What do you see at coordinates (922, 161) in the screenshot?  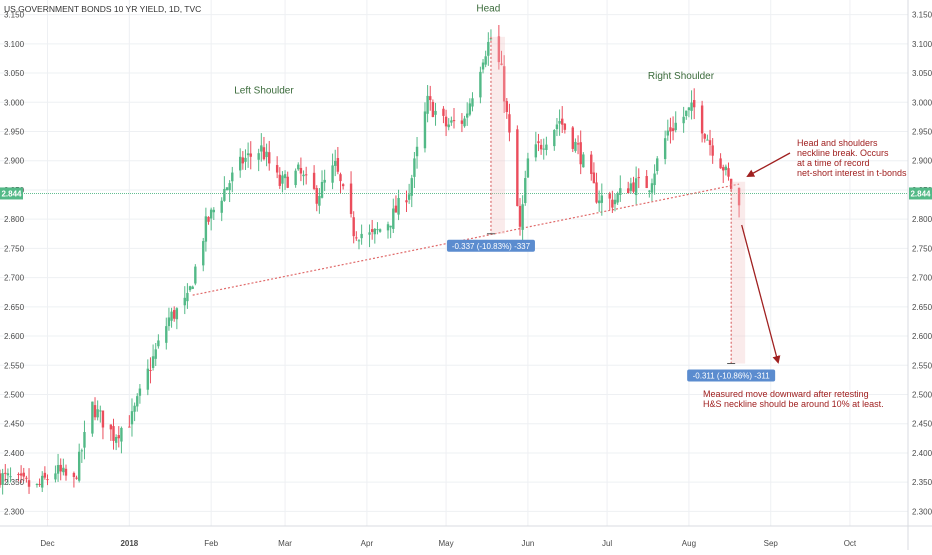 I see `y-tick-label-right: 2.900` at bounding box center [922, 161].